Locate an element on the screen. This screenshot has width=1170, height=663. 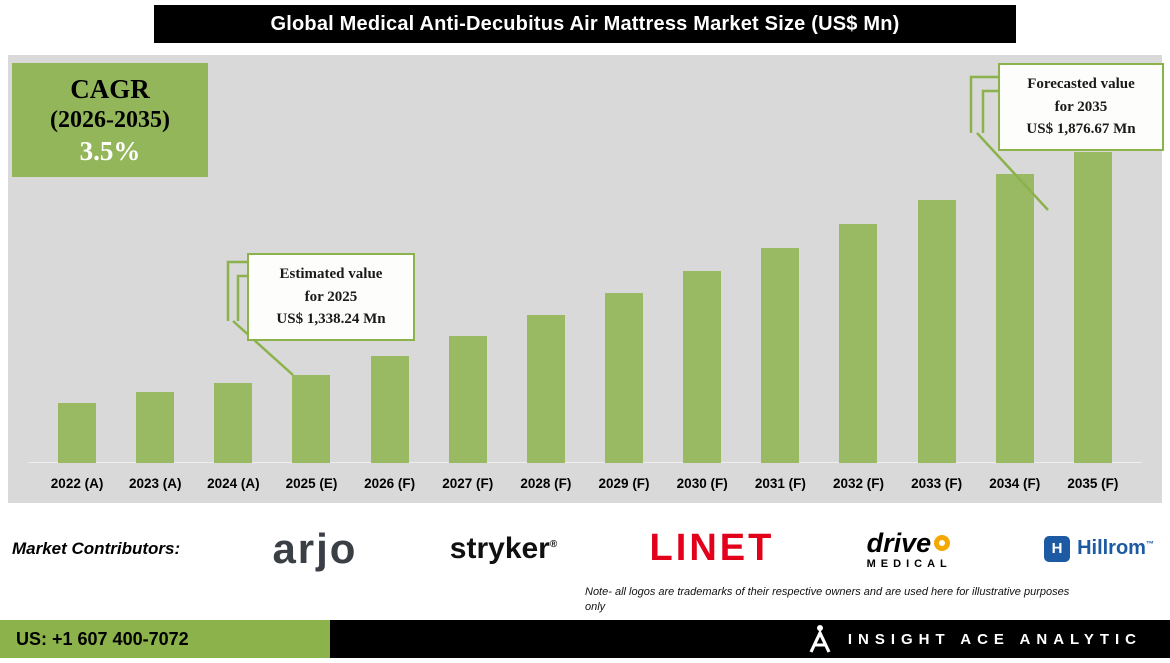
estimated-value-callout: Estimated value for 2025 US$ 1,338.24 Mn is located at coordinates (331, 297).